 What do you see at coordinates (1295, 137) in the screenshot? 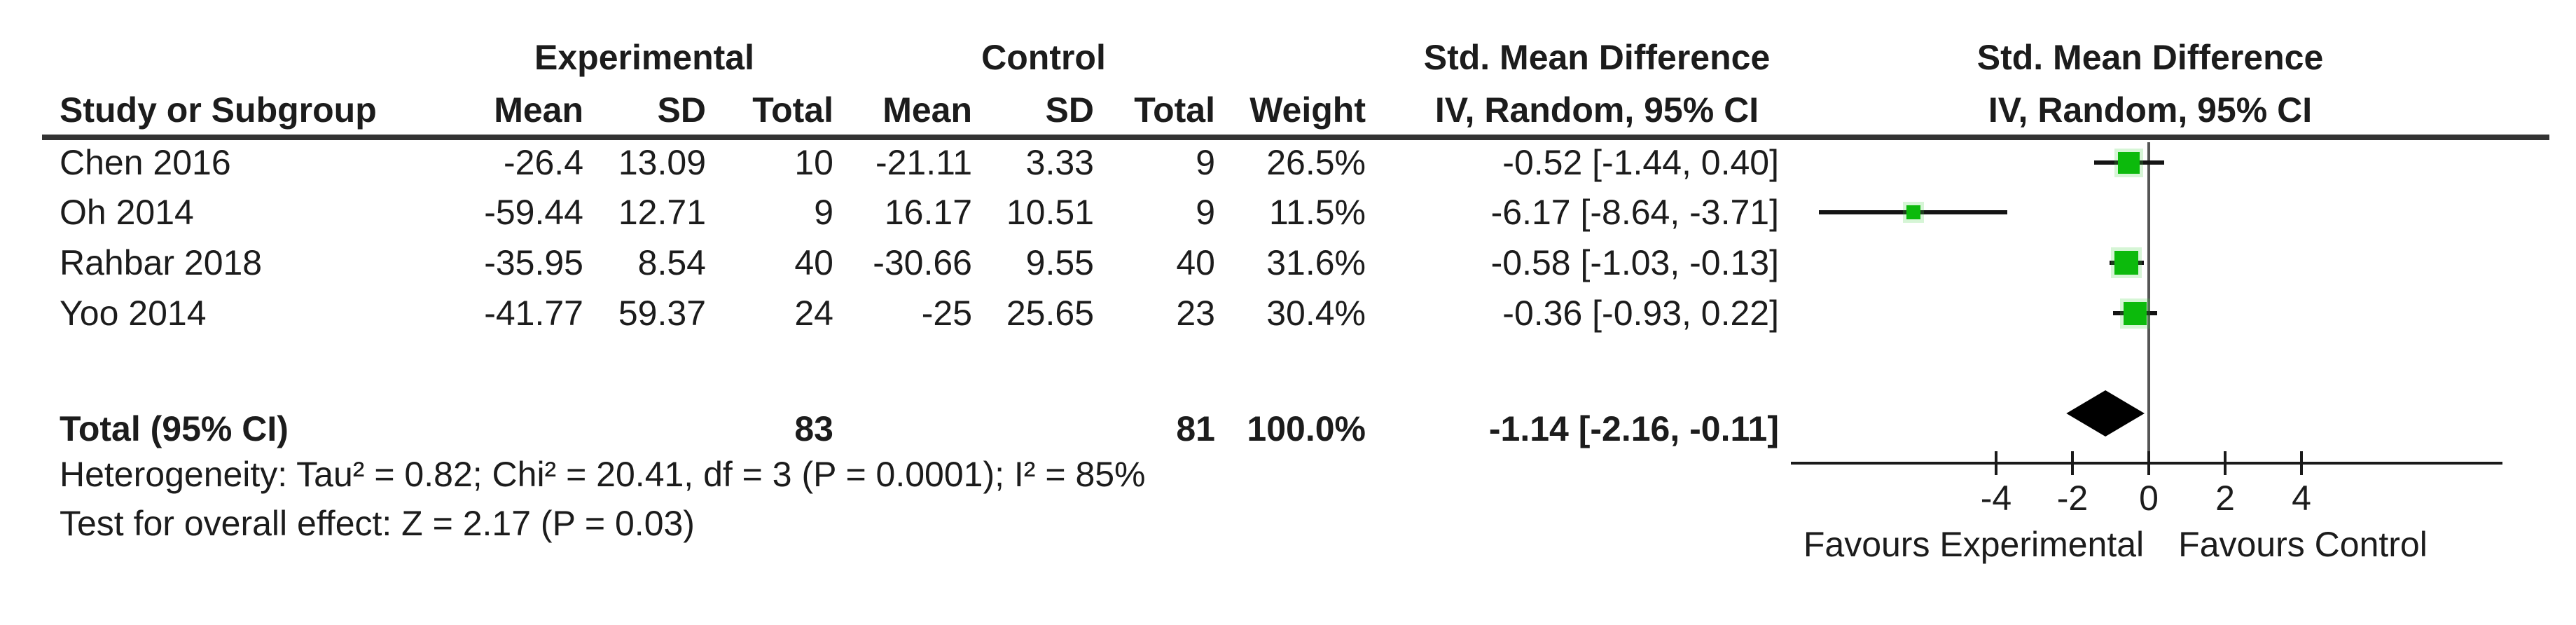
I see `header-separator-line` at bounding box center [1295, 137].